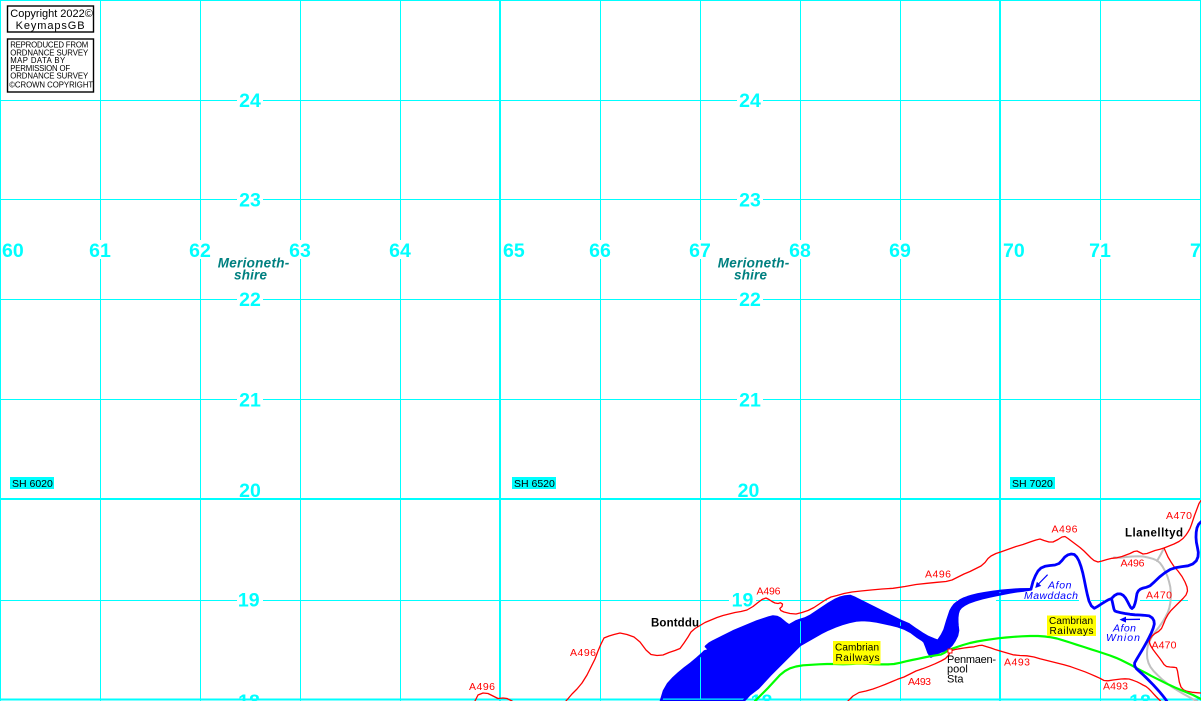 The height and width of the screenshot is (701, 1201). Describe the element at coordinates (1154, 534) in the screenshot. I see `svg-text: Llanelltyd` at that location.